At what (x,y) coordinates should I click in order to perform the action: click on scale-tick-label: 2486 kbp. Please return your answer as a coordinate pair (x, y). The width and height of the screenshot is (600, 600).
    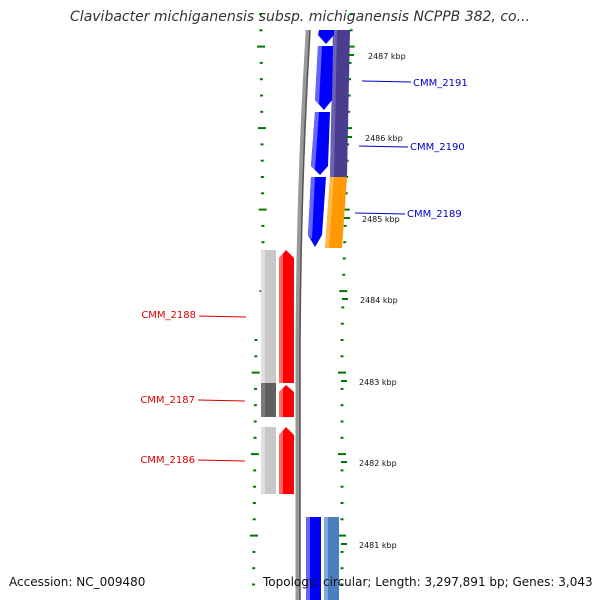
    Looking at the image, I should click on (384, 138).